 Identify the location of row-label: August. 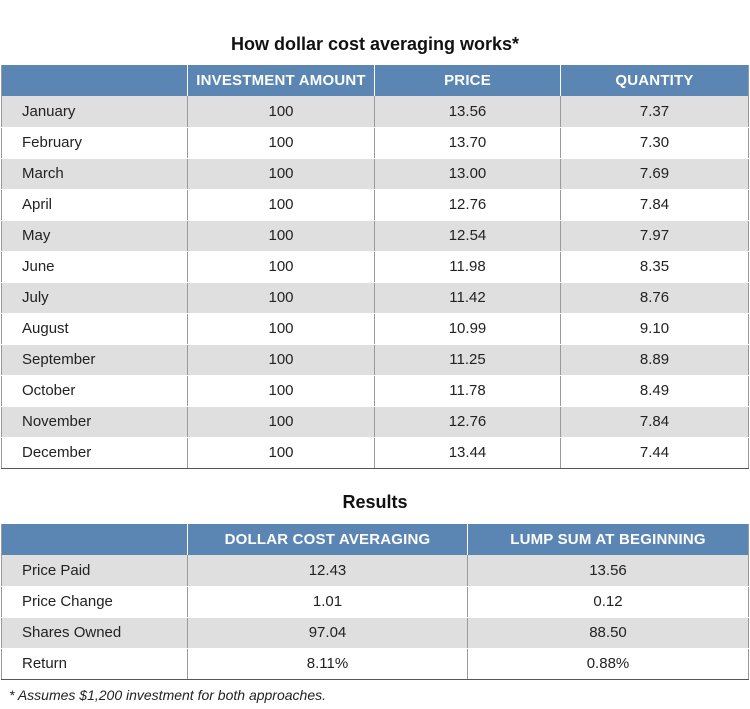
(94, 329).